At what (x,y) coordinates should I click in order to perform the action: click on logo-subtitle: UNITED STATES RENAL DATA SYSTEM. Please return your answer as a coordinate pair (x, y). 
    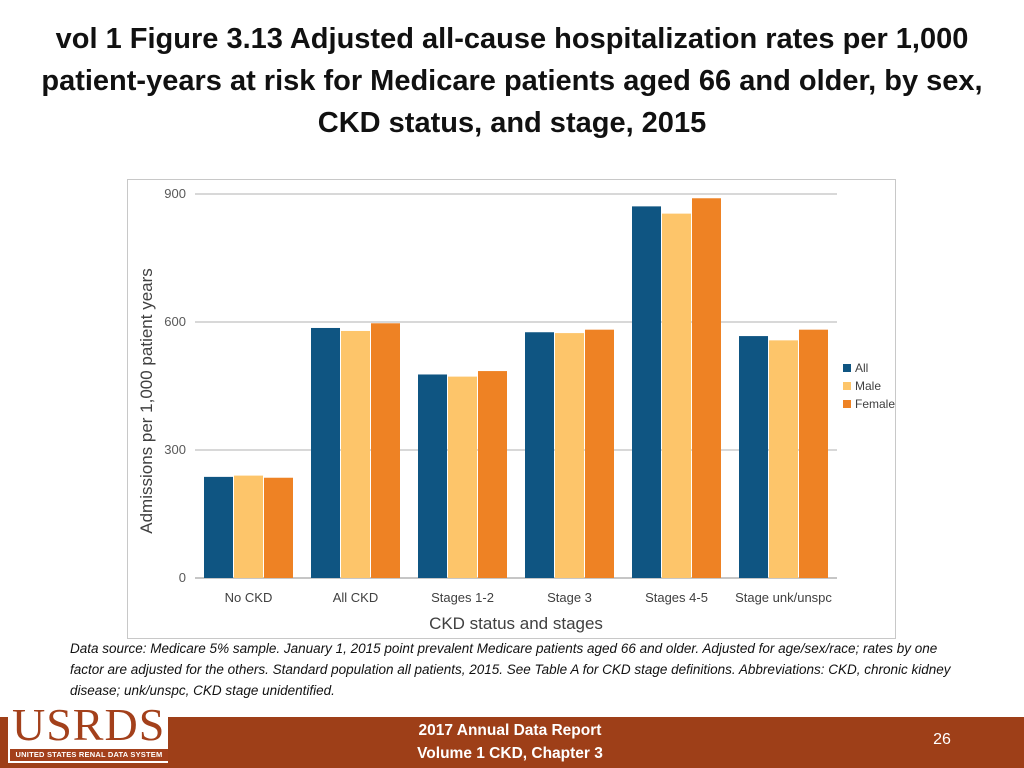
    Looking at the image, I should click on (89, 755).